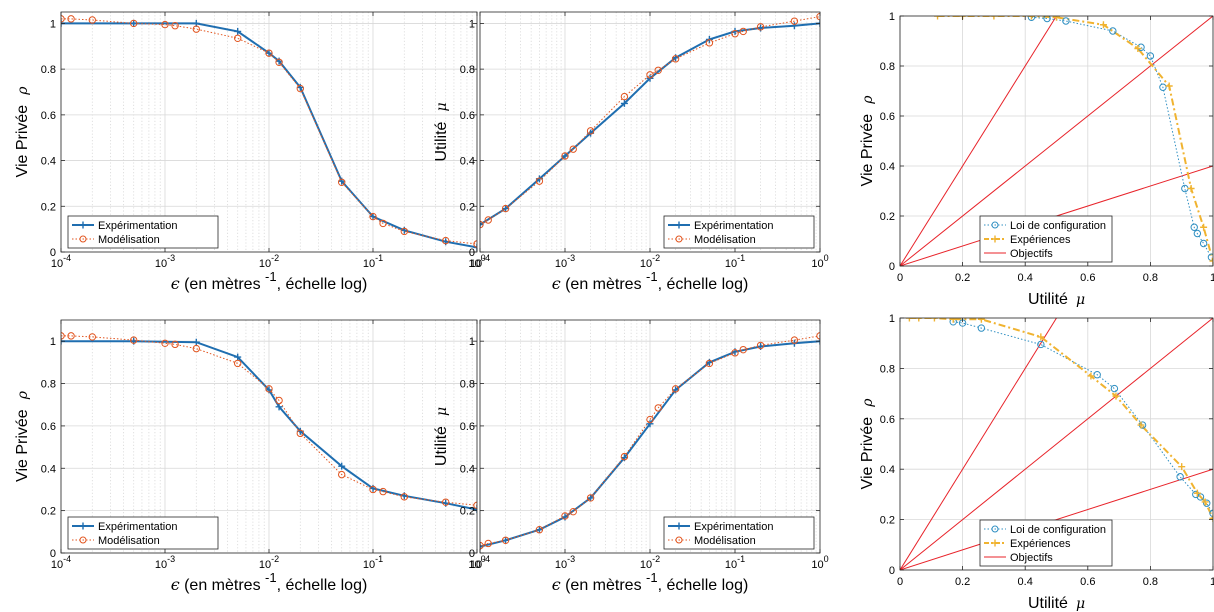 The image size is (1214, 612). What do you see at coordinates (57, 565) in the screenshot?
I see `tick-base: 10` at bounding box center [57, 565].